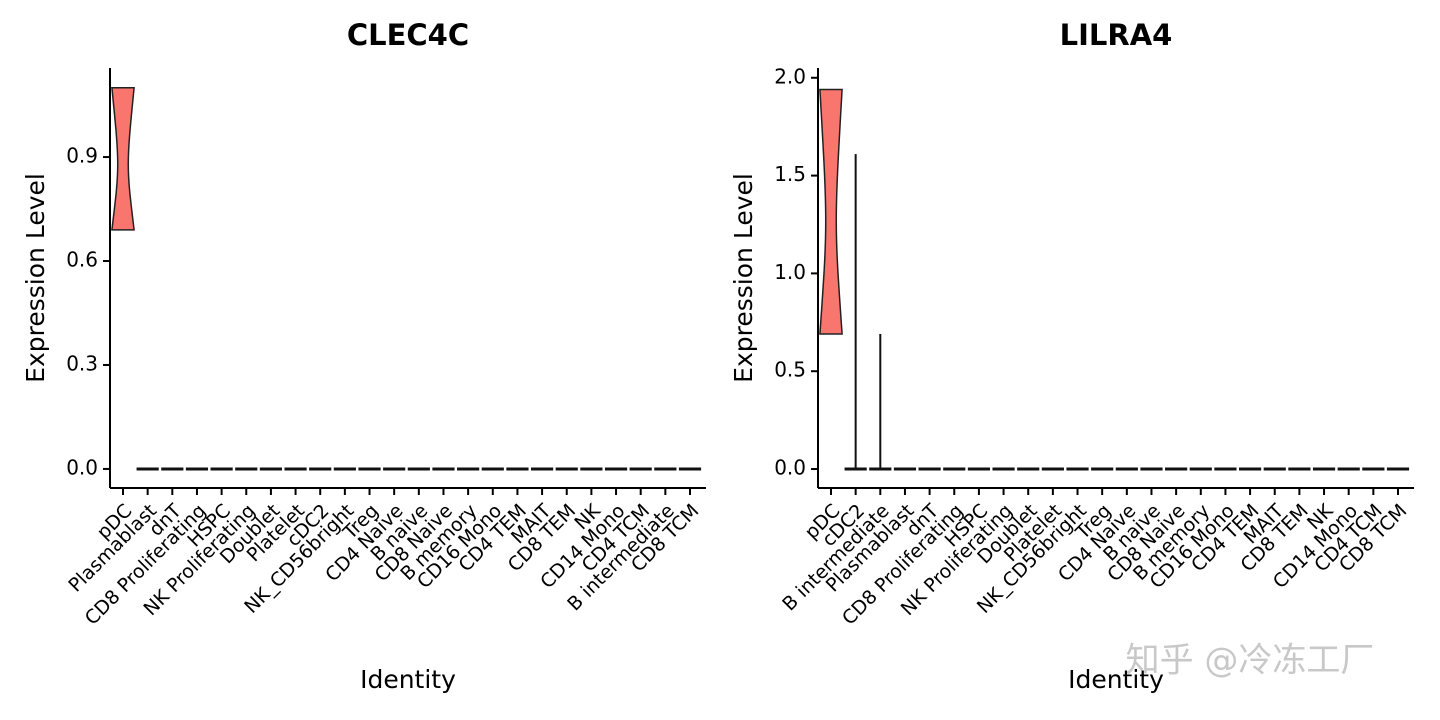 The image size is (1440, 720). Describe the element at coordinates (790, 76) in the screenshot. I see `y-tick-label: 2.0` at that location.